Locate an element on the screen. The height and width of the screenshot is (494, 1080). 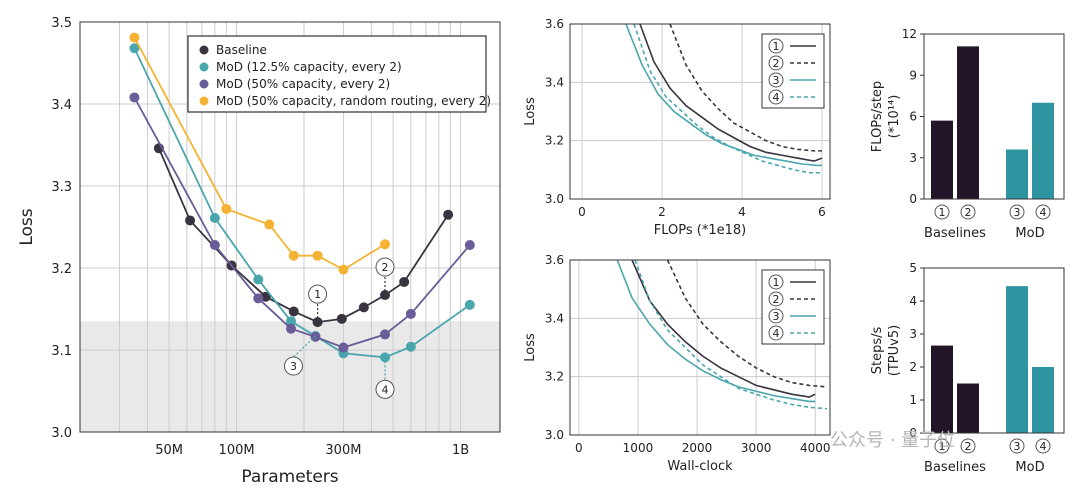
x-tick-label: 300M is located at coordinates (343, 450).